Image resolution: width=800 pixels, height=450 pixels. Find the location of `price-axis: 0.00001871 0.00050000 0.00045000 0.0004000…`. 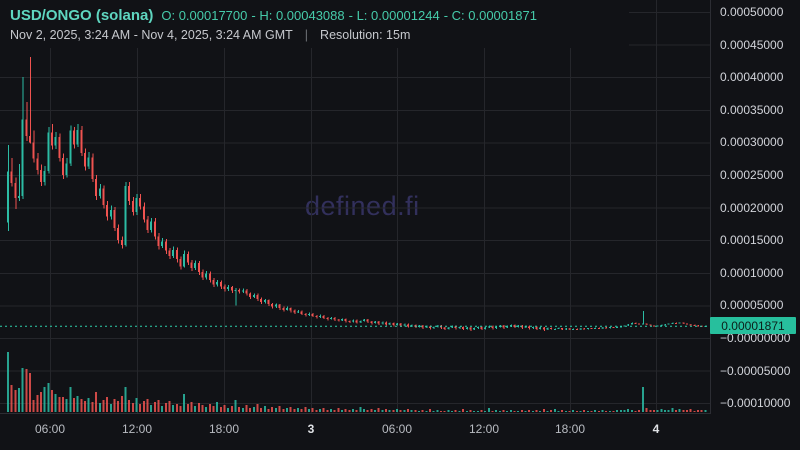

price-axis: 0.00001871 0.00050000 0.00045000 0.0004000… is located at coordinates (755, 206).